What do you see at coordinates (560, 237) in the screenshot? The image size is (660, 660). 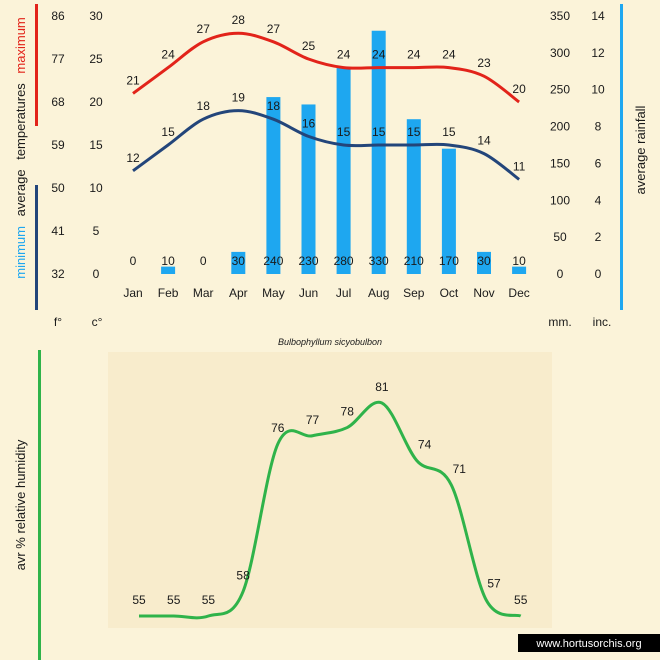 I see `mm-tick: 50` at bounding box center [560, 237].